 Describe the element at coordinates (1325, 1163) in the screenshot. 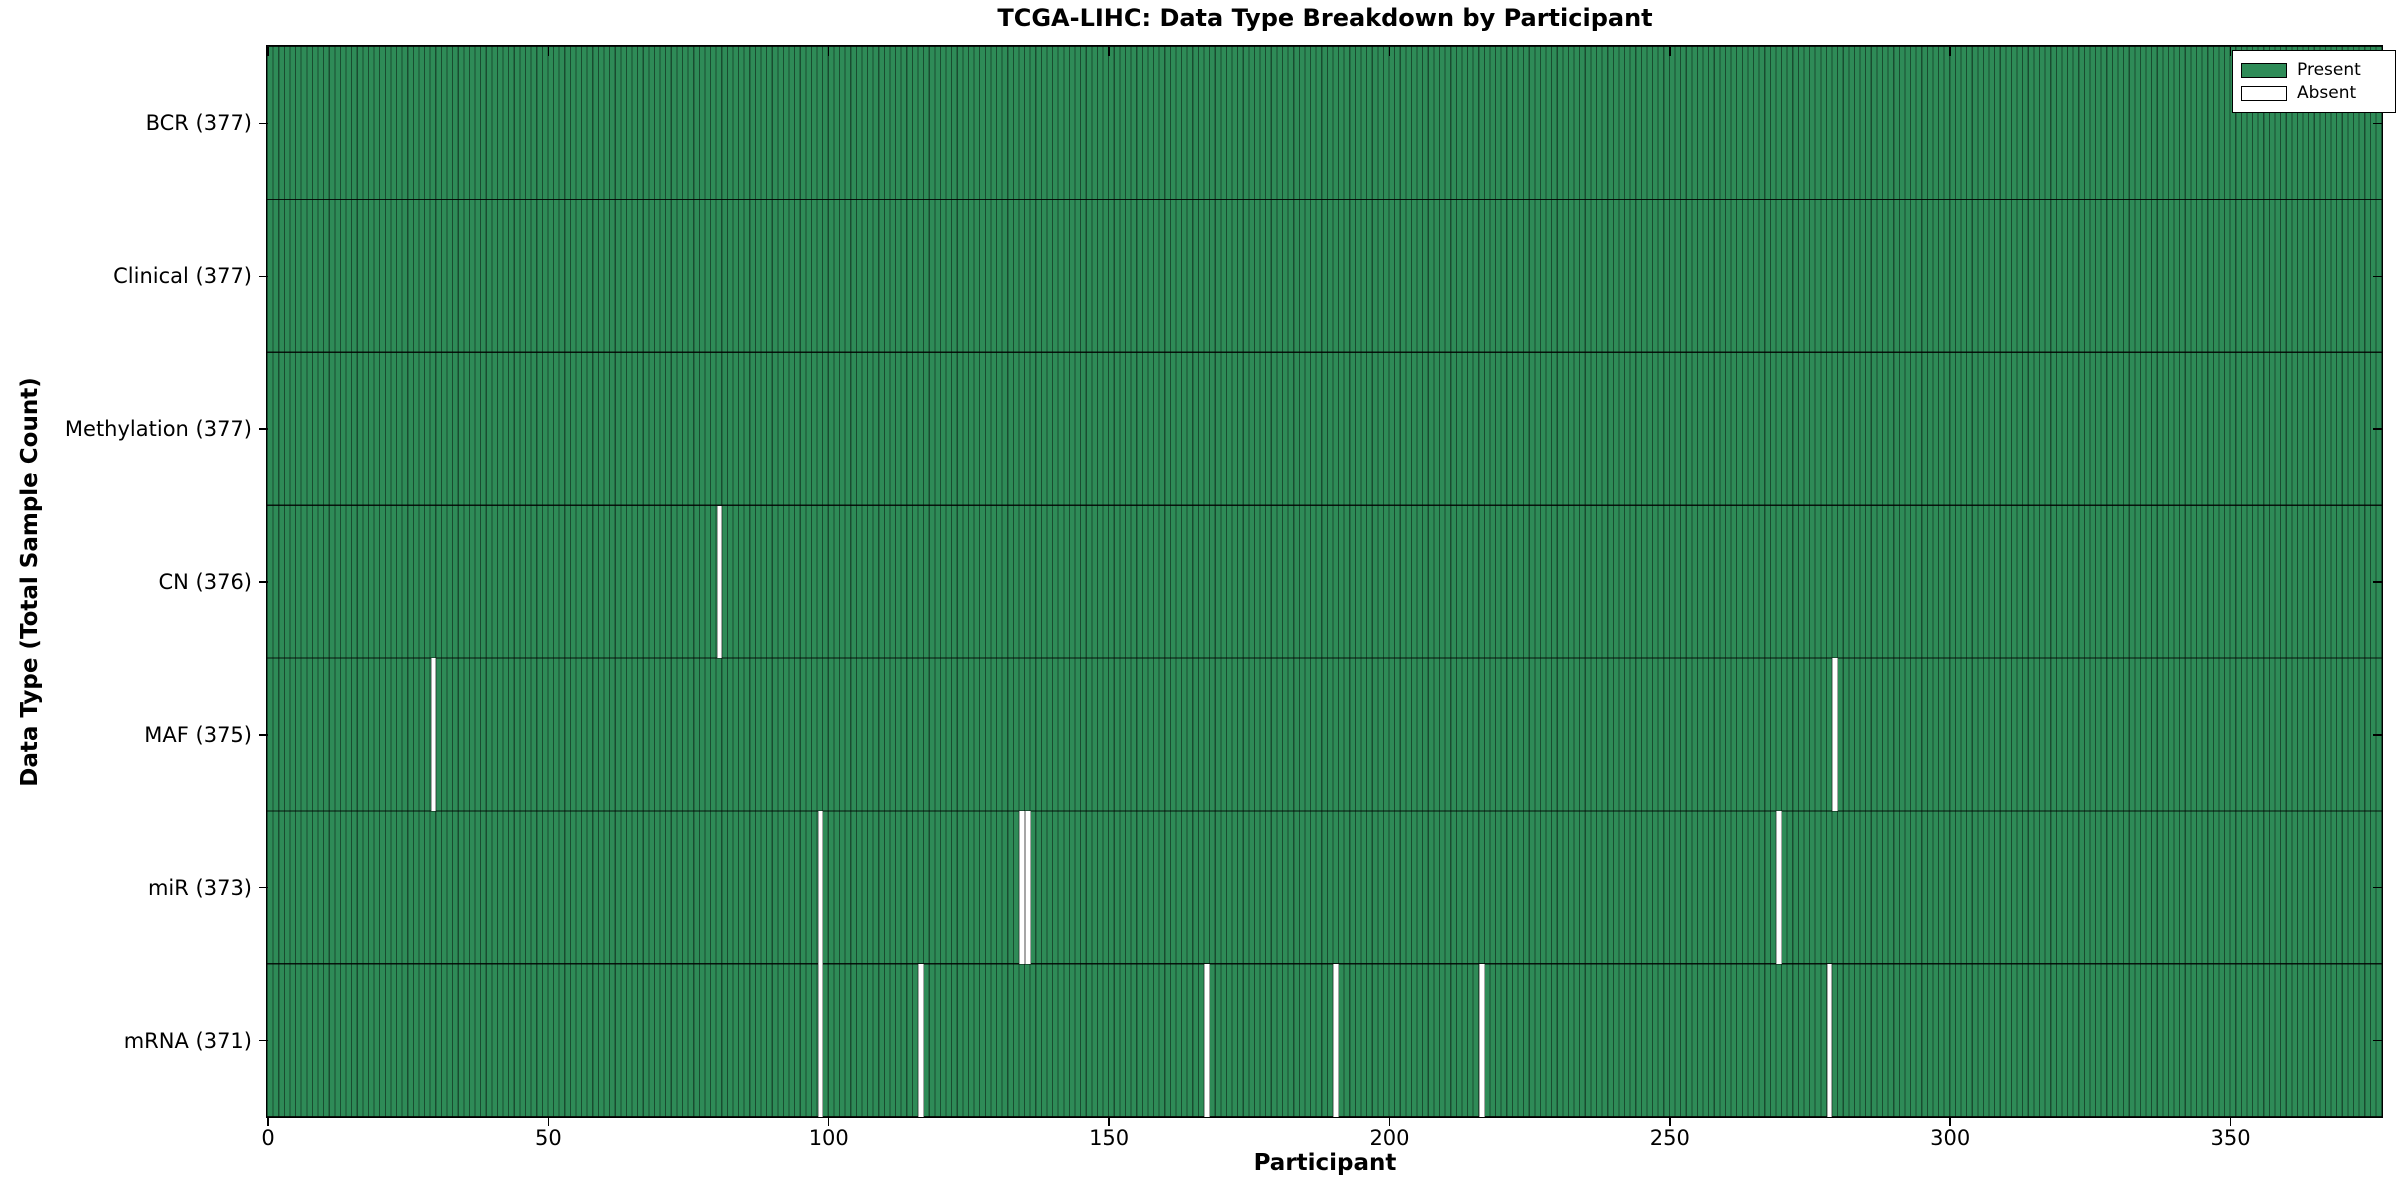

I see `x-axis-label: Participant` at that location.